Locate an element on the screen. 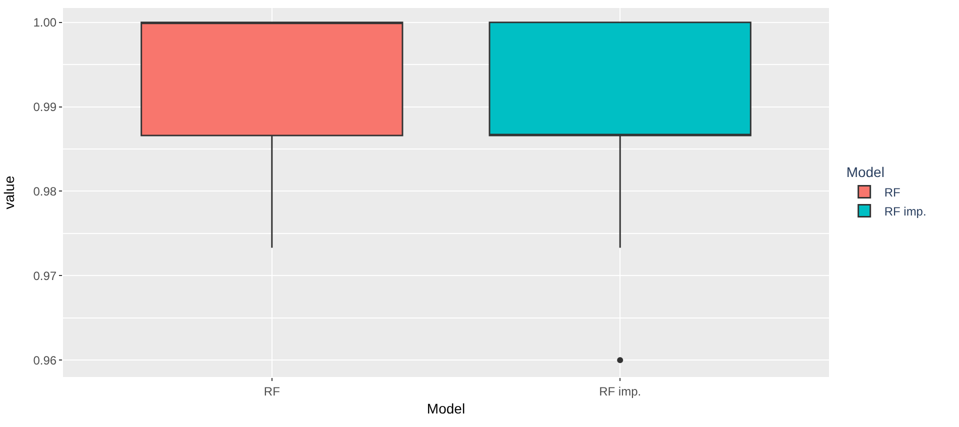  y-axis-title: value is located at coordinates (8, 193).